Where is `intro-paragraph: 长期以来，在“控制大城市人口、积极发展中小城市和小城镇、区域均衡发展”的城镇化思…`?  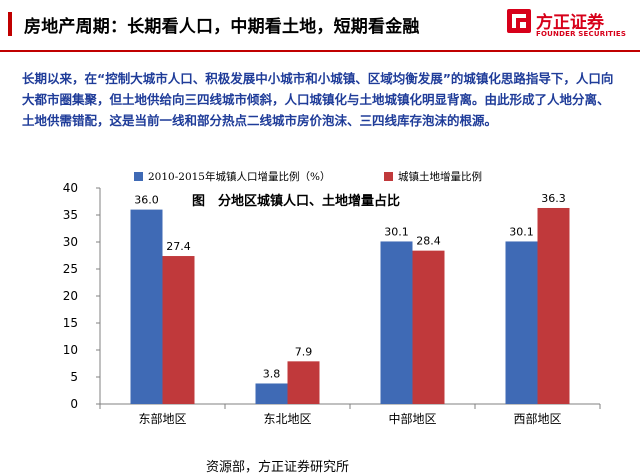
intro-paragraph: 长期以来，在“控制大城市人口、积极发展中小城市和小城镇、区域均衡发展”的城镇化思… is located at coordinates (318, 99).